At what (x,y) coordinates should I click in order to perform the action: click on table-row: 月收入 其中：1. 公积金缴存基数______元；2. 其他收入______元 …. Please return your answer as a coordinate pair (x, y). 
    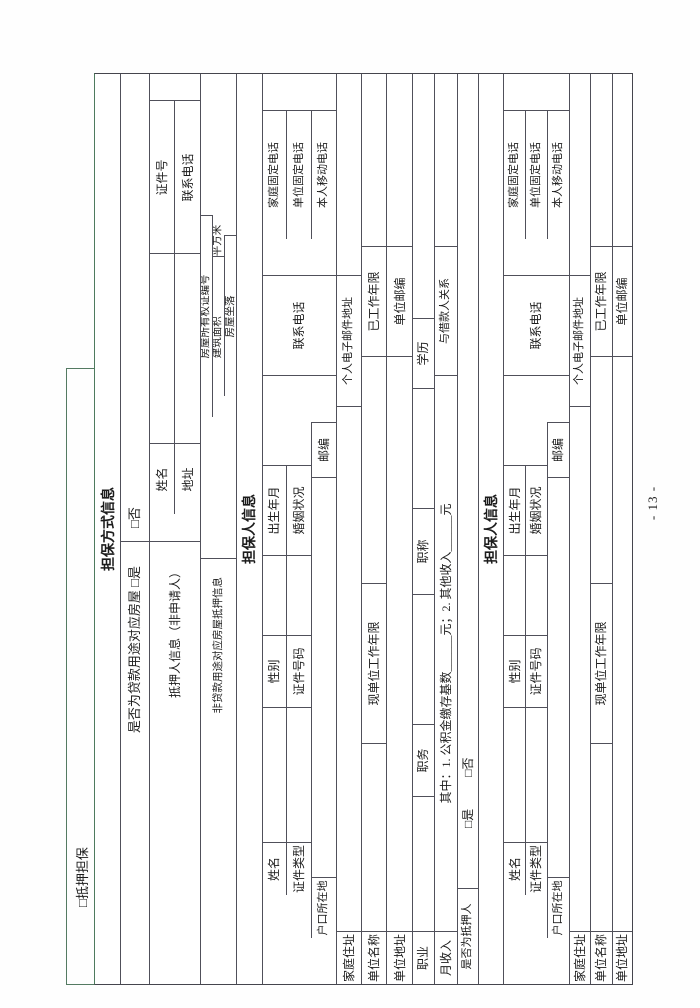
    Looking at the image, I should click on (445, 529).